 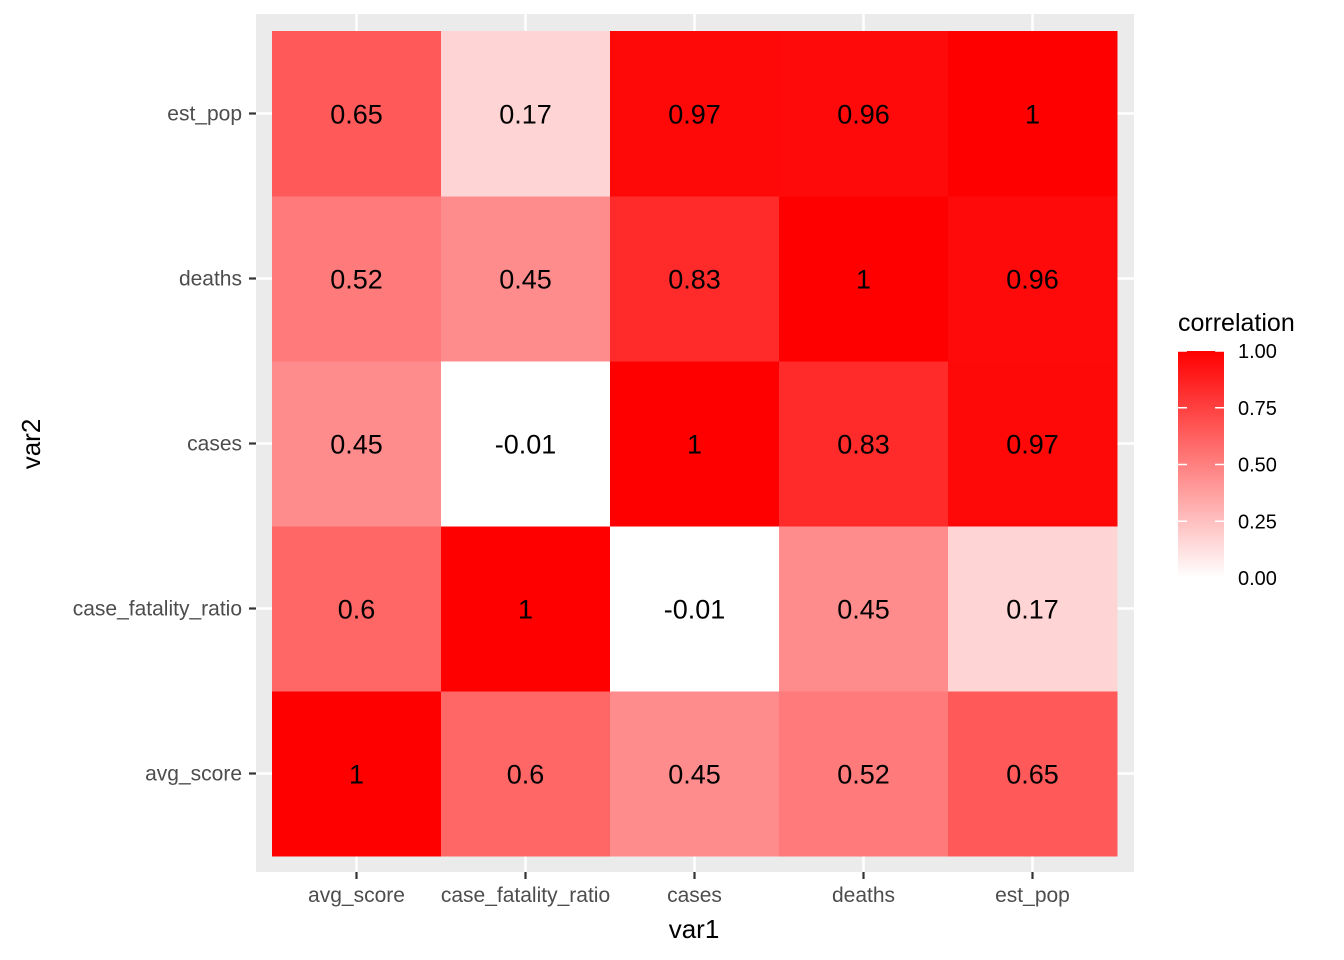 I want to click on legend-tick-label: 0.75, so click(x=1257, y=409).